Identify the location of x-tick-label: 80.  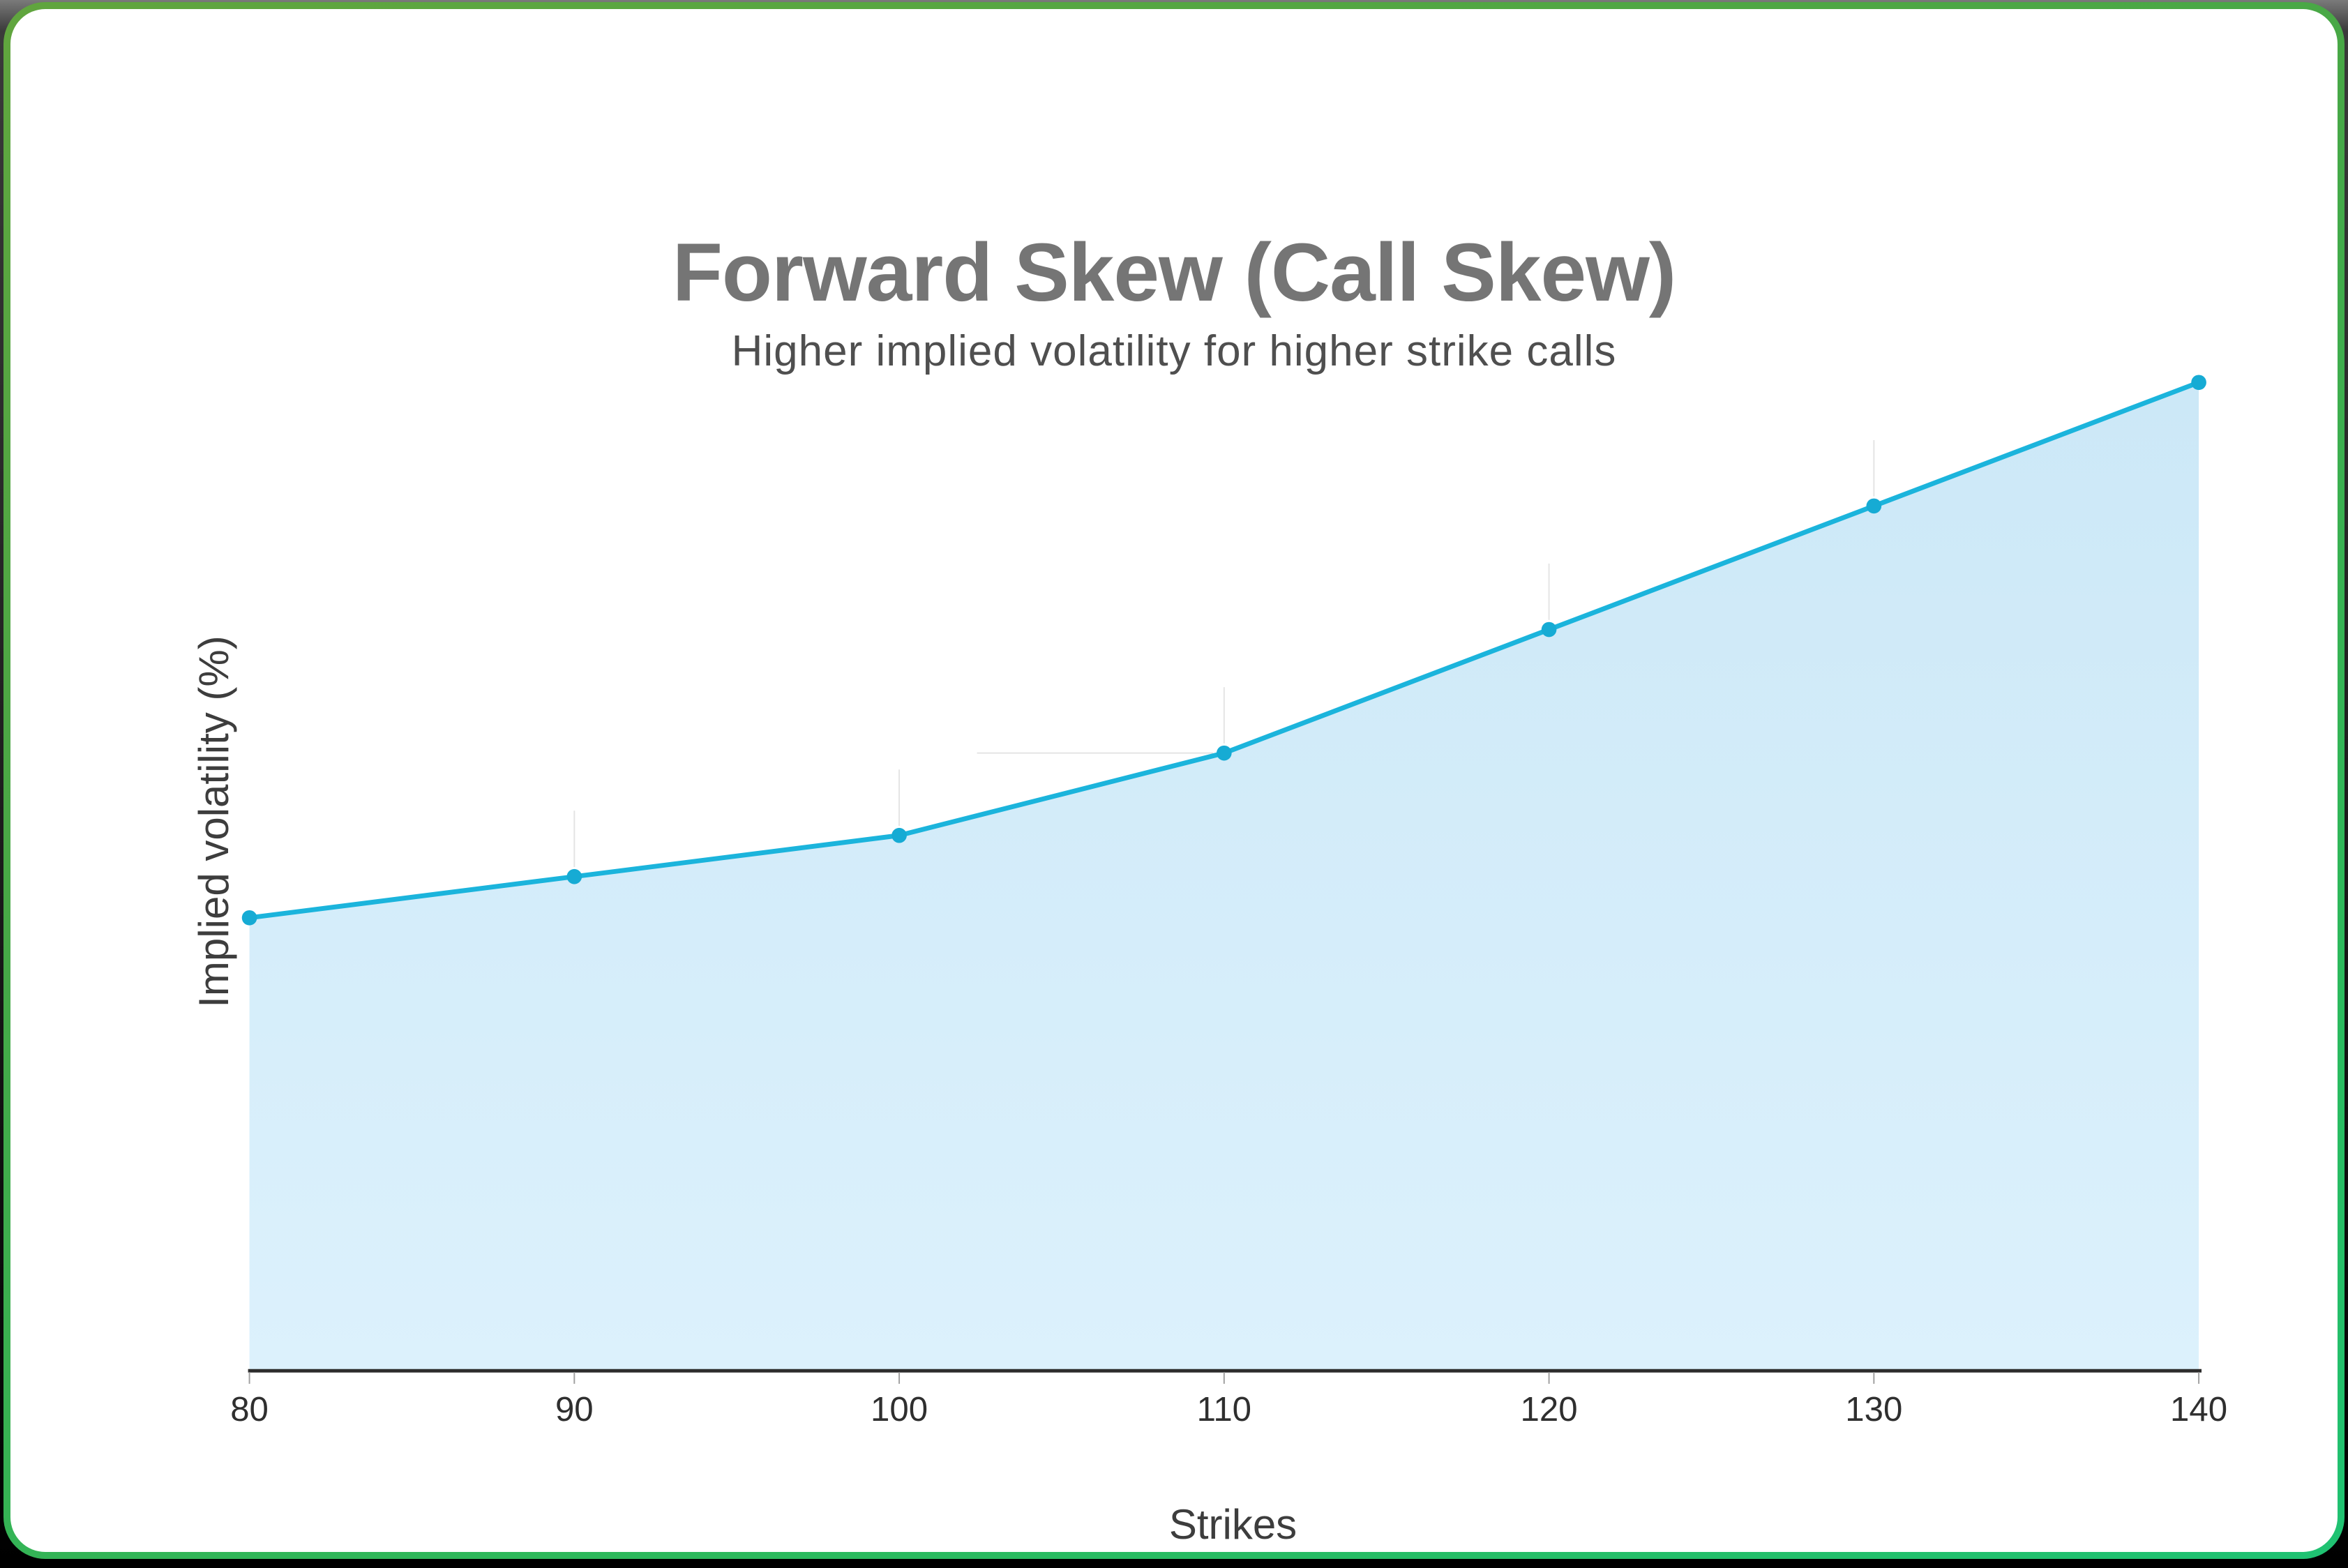
(250, 1409).